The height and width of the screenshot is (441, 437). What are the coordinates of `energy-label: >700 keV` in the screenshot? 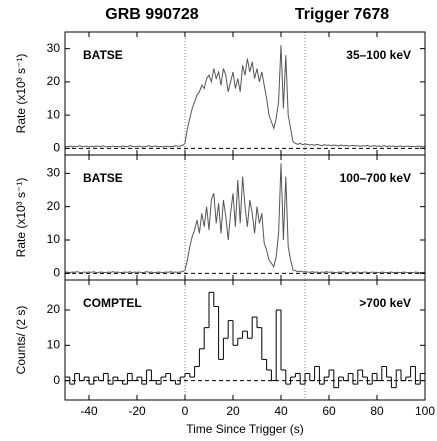 It's located at (385, 303).